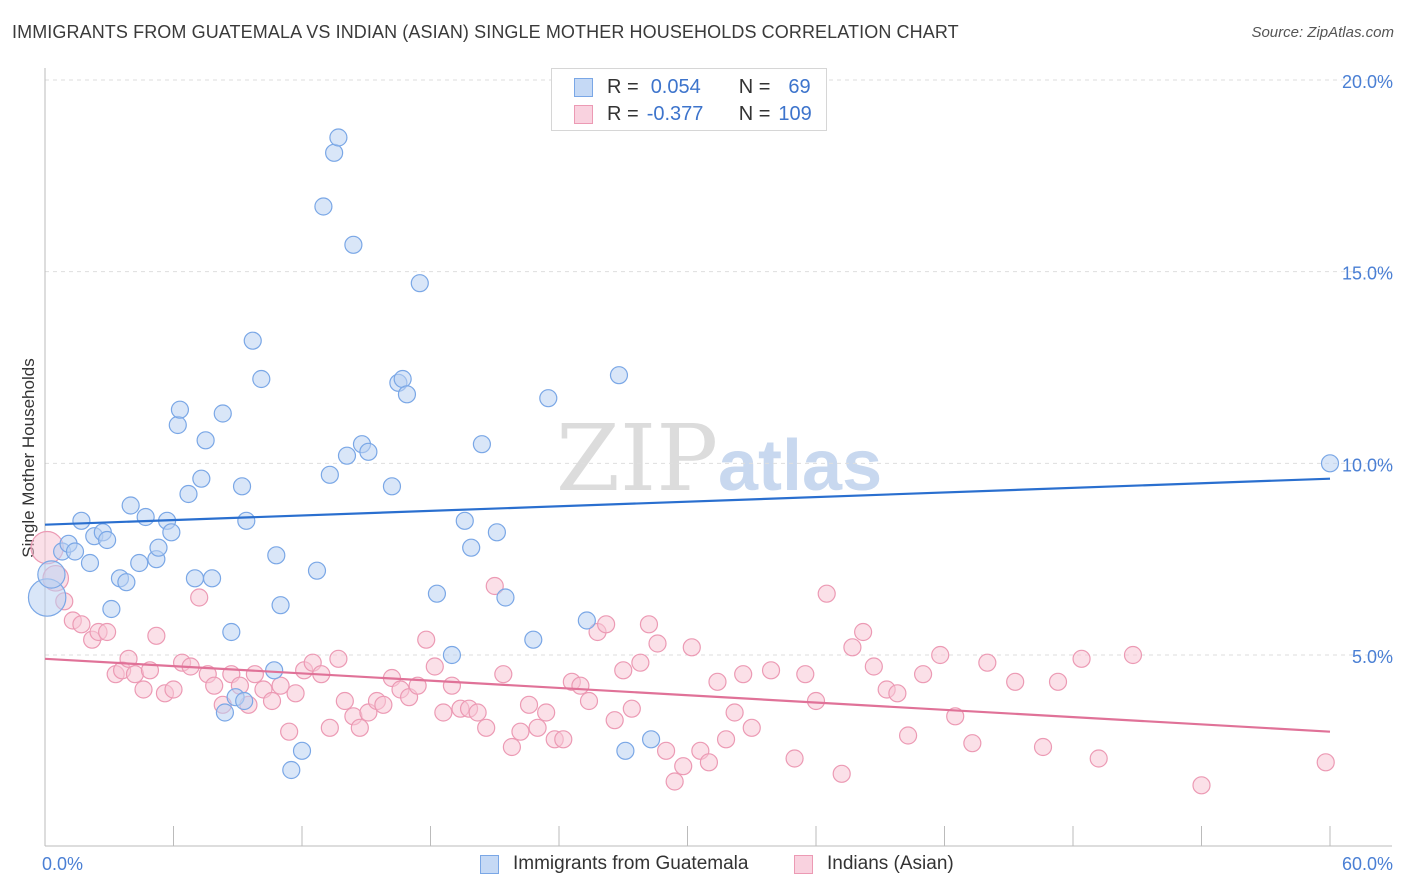 Image resolution: width=1406 pixels, height=892 pixels. What do you see at coordinates (1367, 369) in the screenshot?
I see `y-tick-labels: 5.0% 10.0% 15.0% 20.0%` at bounding box center [1367, 369].